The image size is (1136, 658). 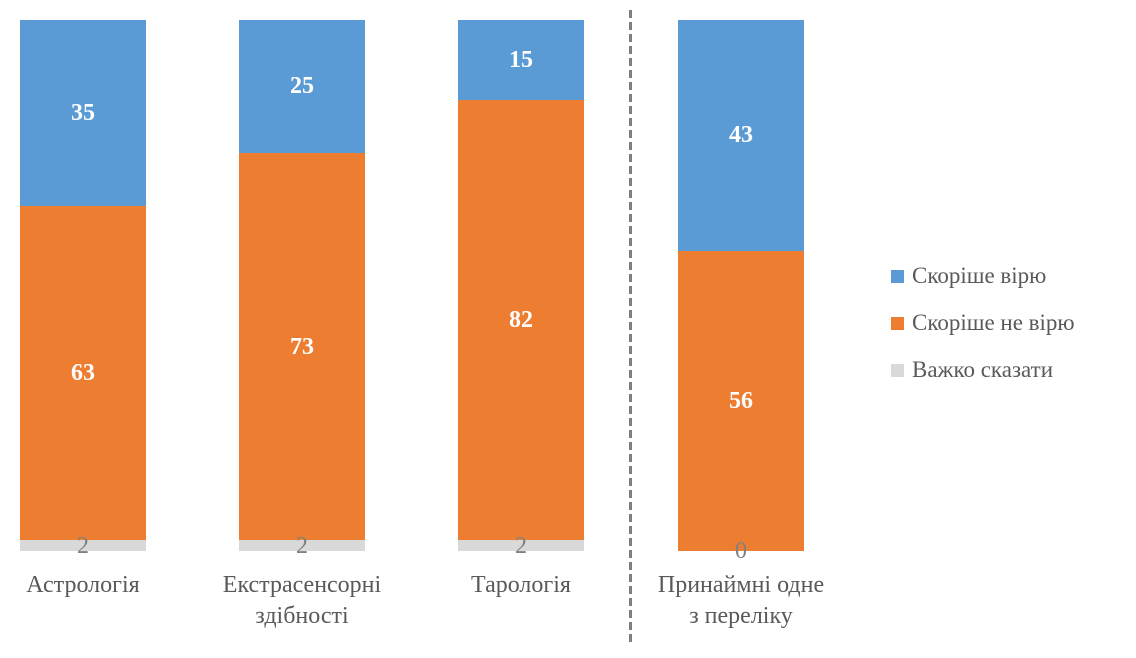 I want to click on bar-value-label: 82, so click(x=521, y=320).